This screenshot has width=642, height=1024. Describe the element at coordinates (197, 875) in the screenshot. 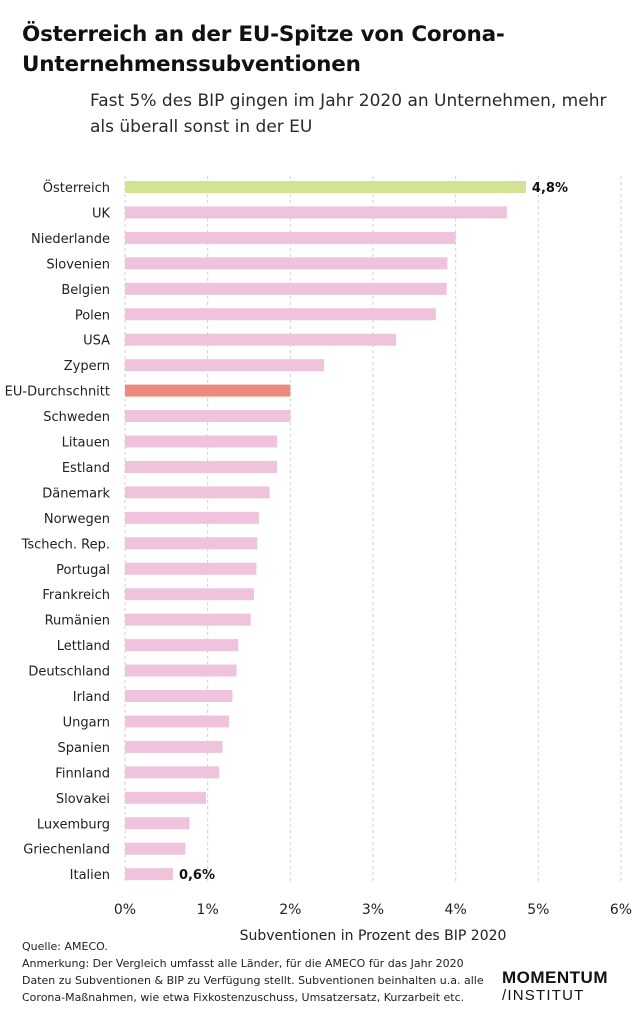

I see `data-label-italien: 0,6%` at that location.